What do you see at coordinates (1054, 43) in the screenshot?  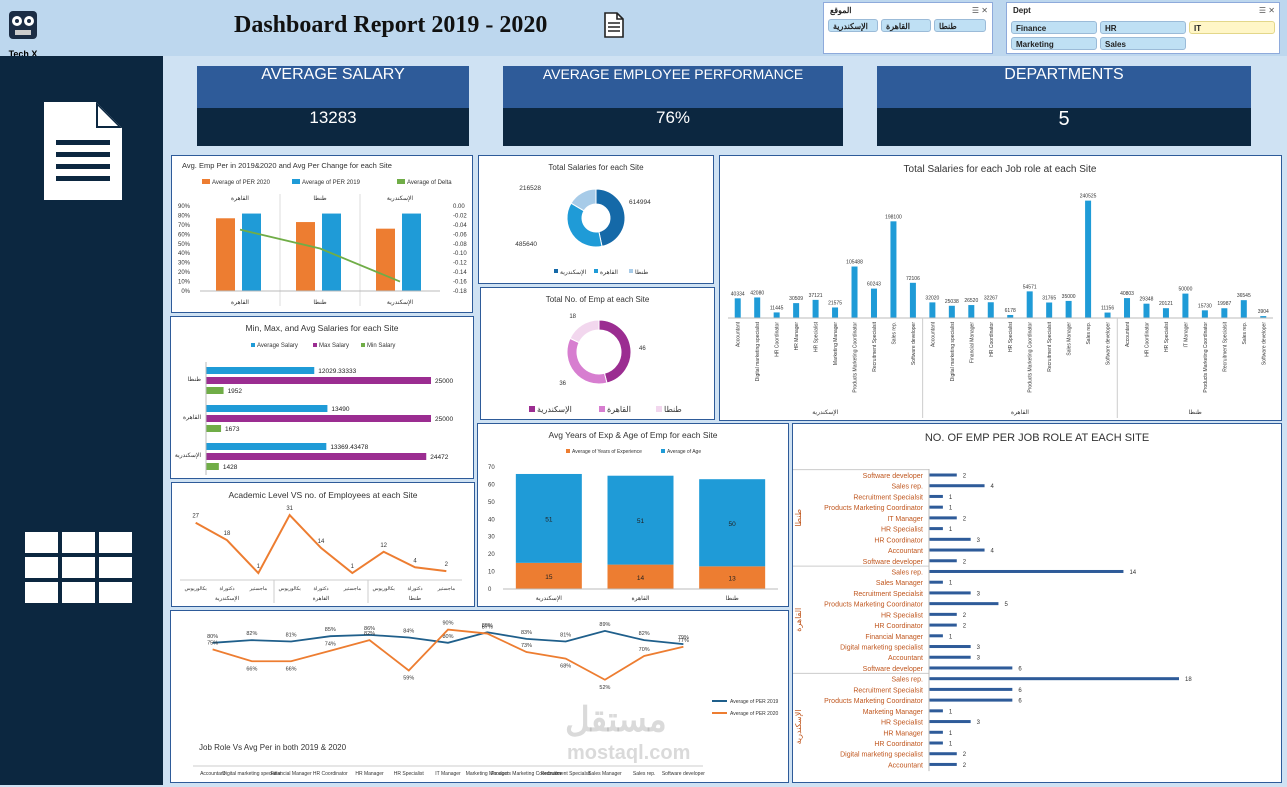 I see `slicer-item-marketing: Marketing` at bounding box center [1054, 43].